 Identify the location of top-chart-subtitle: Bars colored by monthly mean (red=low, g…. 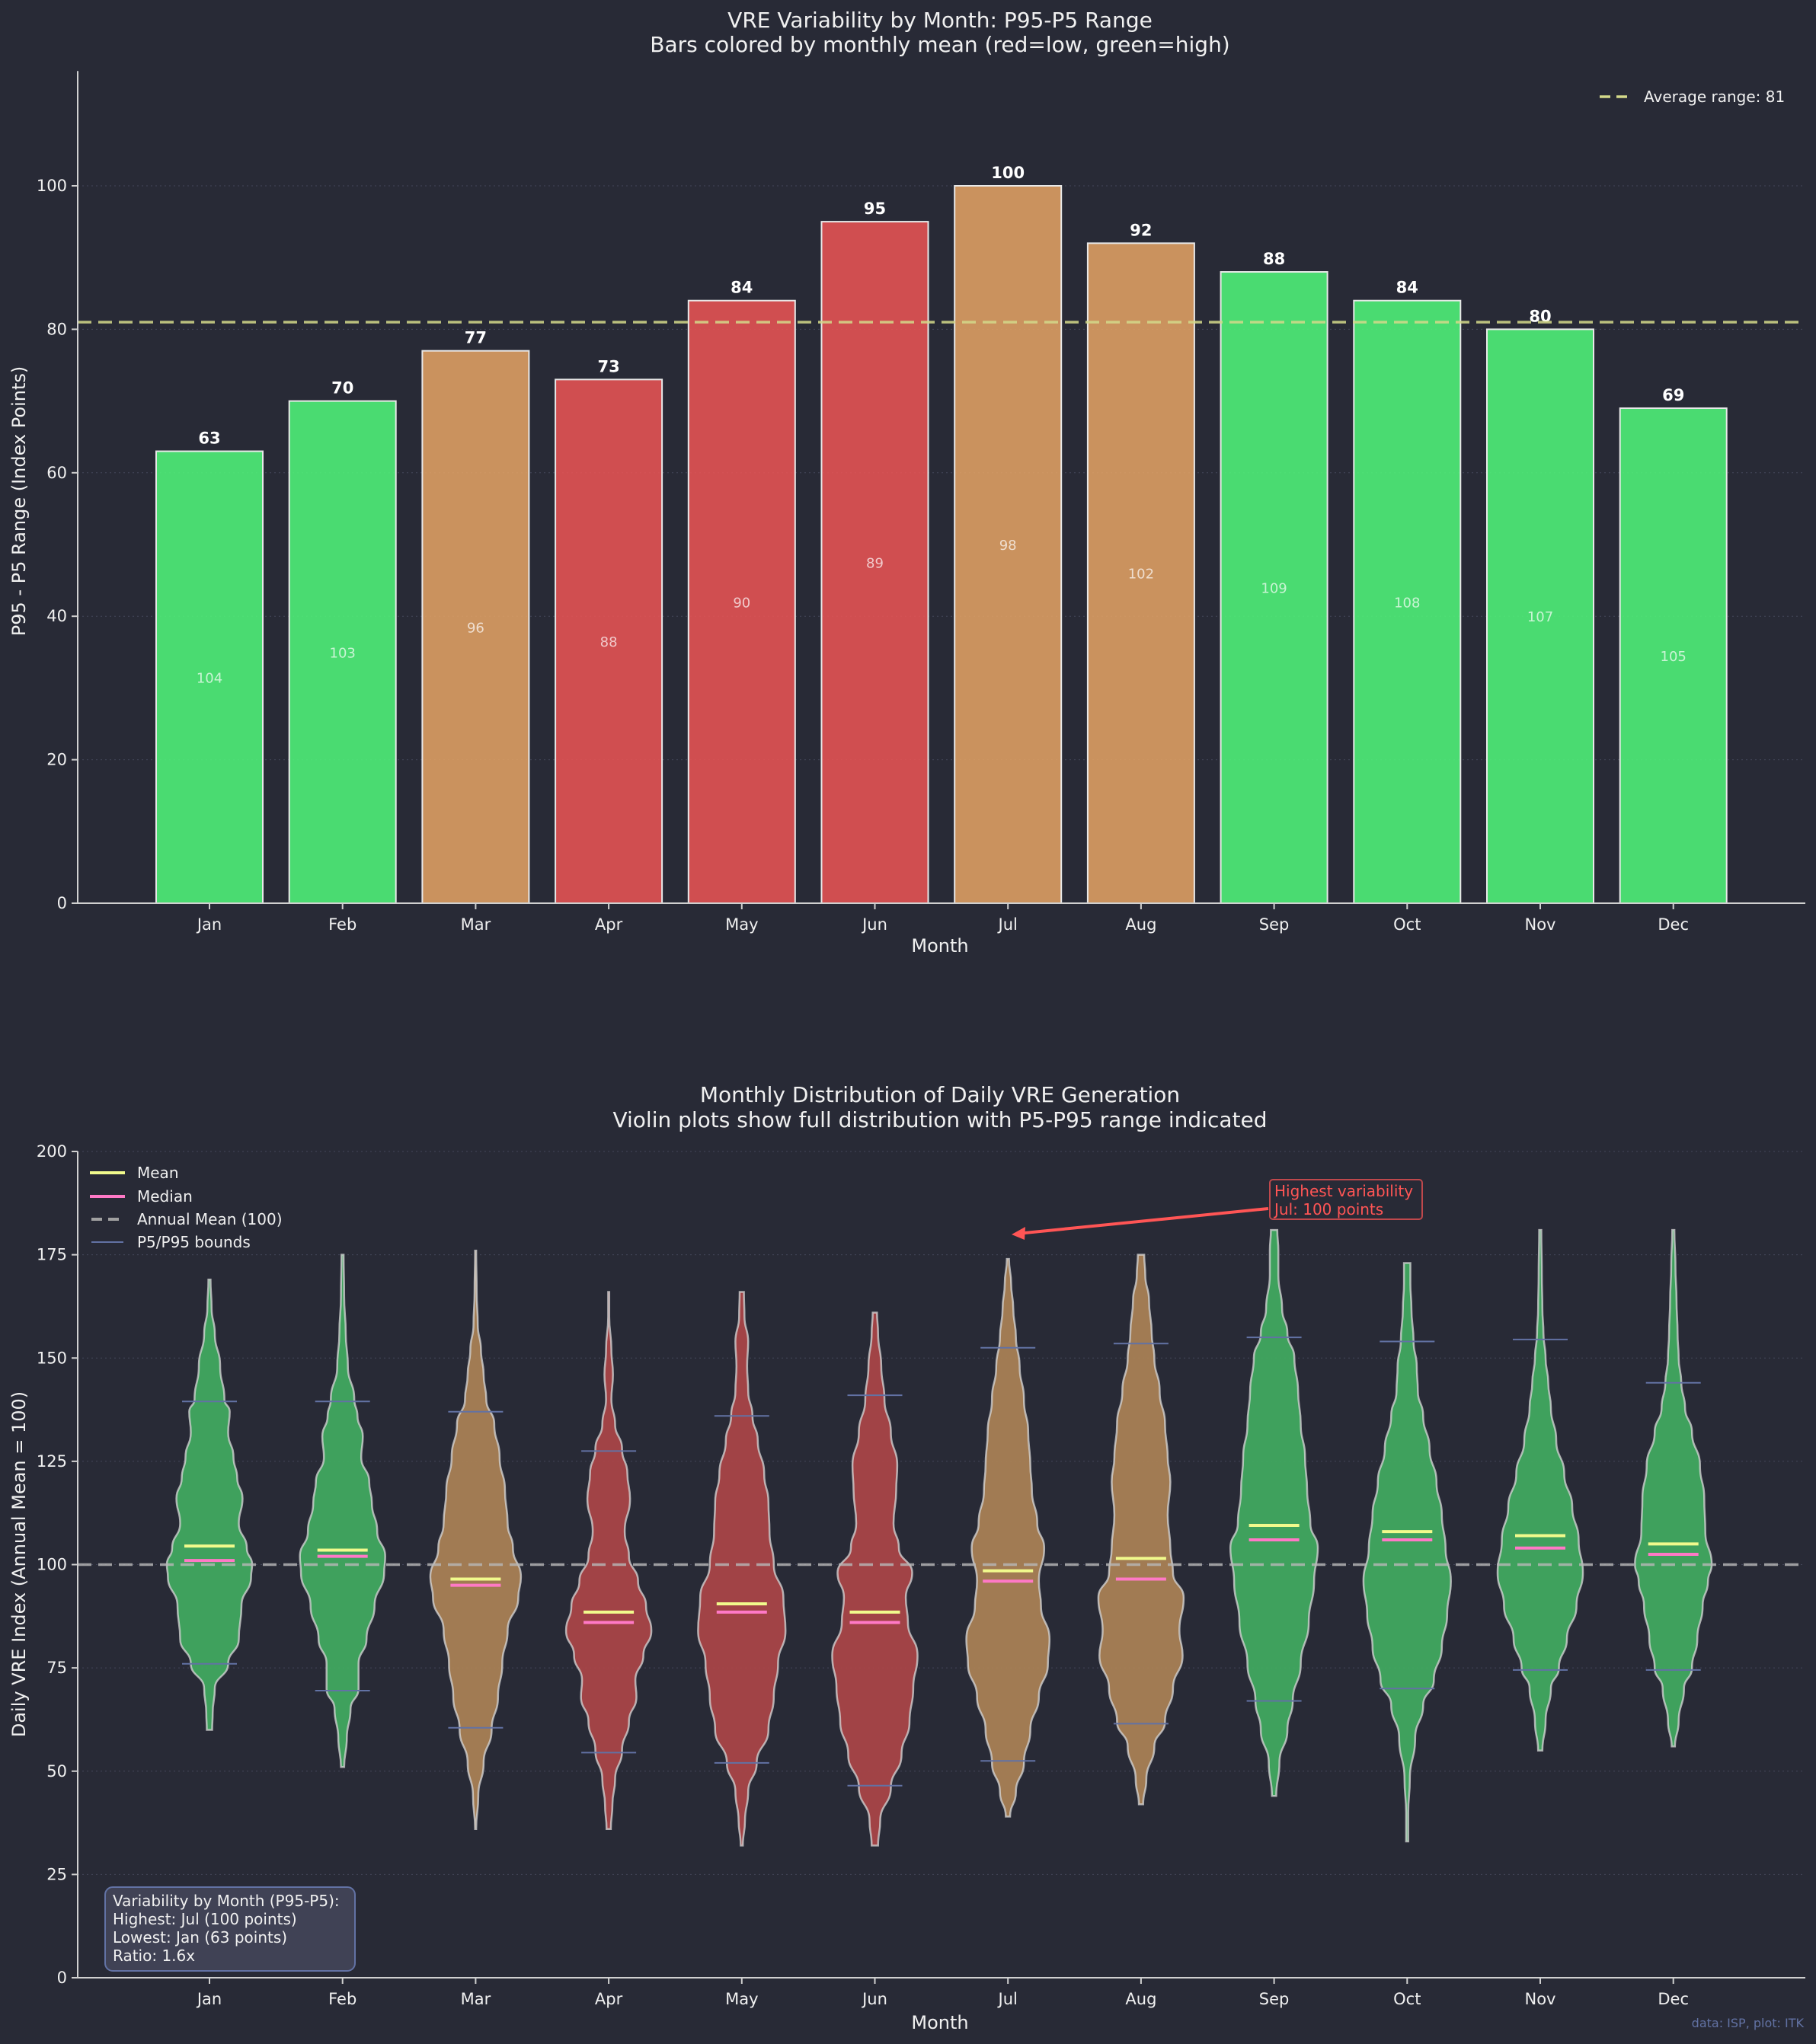
(939, 44).